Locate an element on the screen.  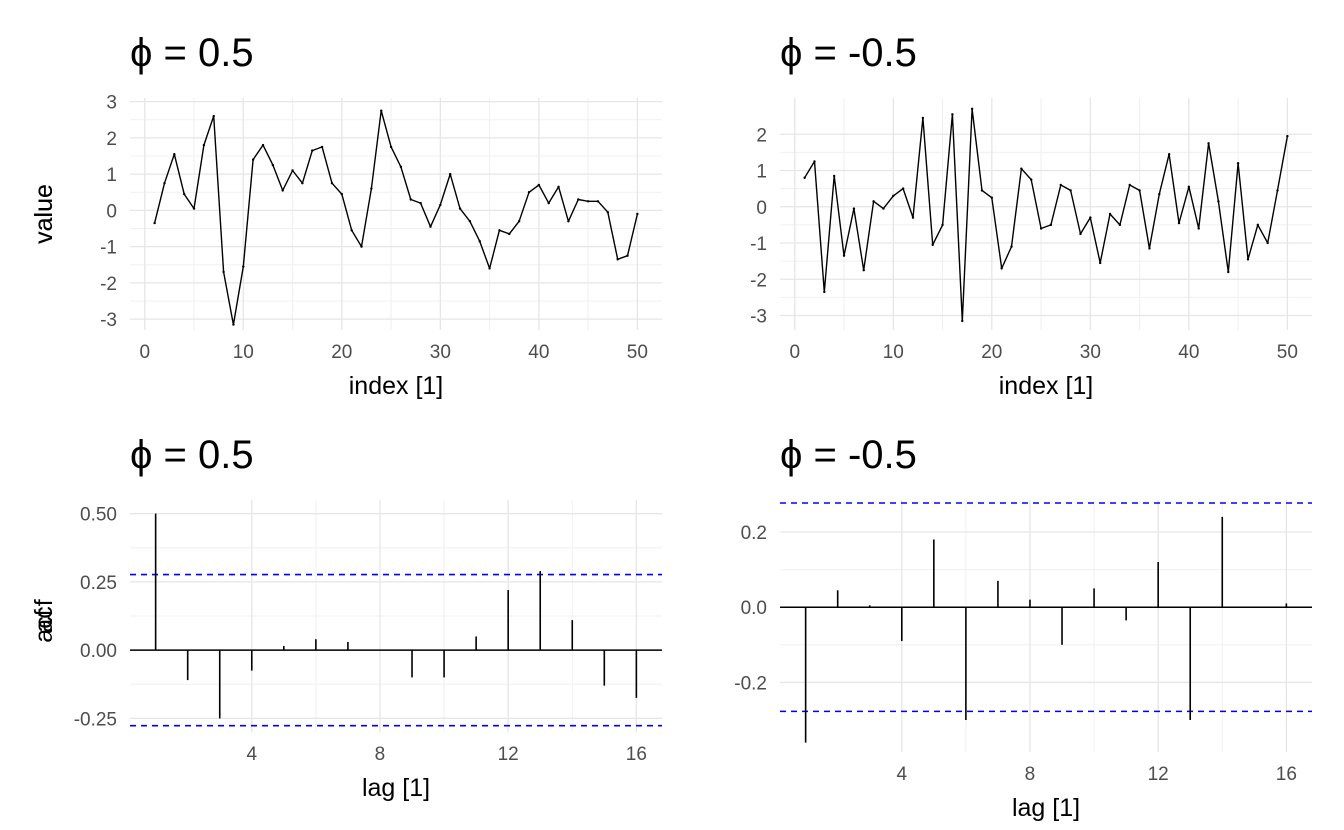
x-axis-label: index [1] is located at coordinates (1046, 386).